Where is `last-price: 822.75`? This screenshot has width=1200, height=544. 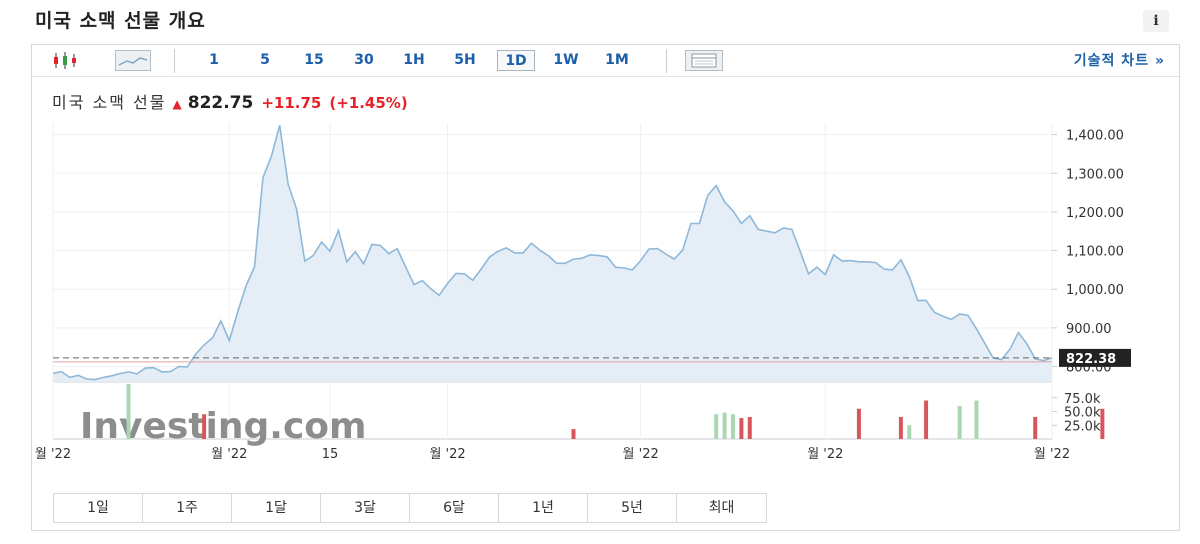
last-price: 822.75 is located at coordinates (220, 103).